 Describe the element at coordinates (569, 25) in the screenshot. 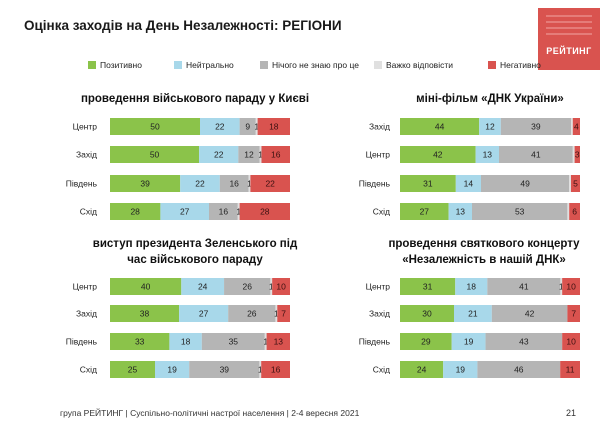

I see `logo-lines-icon` at that location.